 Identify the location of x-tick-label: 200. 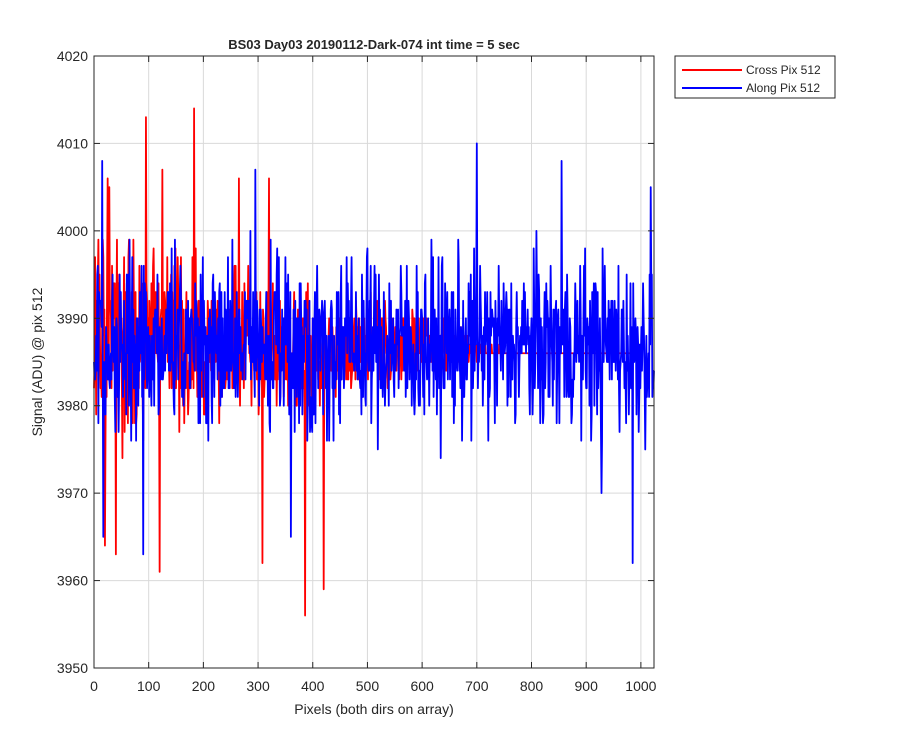
(204, 686).